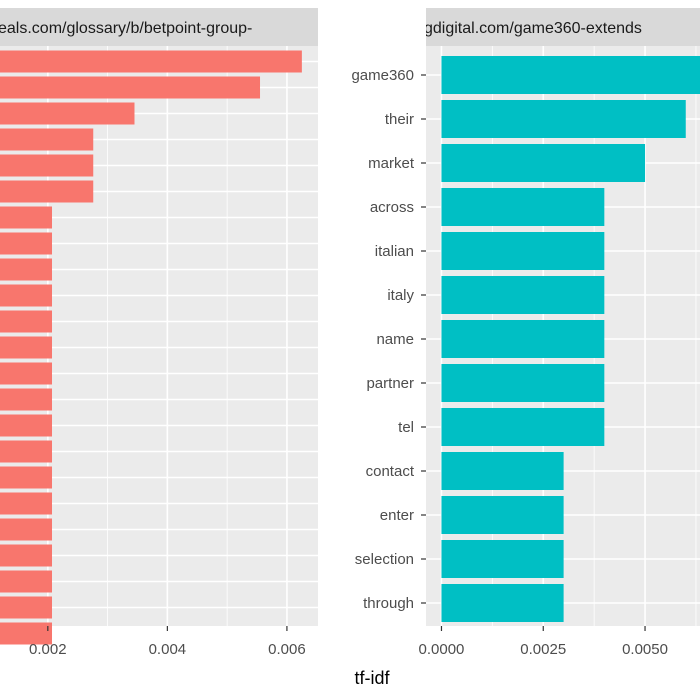 This screenshot has width=700, height=700. What do you see at coordinates (397, 515) in the screenshot?
I see `y-tick-label: enter` at bounding box center [397, 515].